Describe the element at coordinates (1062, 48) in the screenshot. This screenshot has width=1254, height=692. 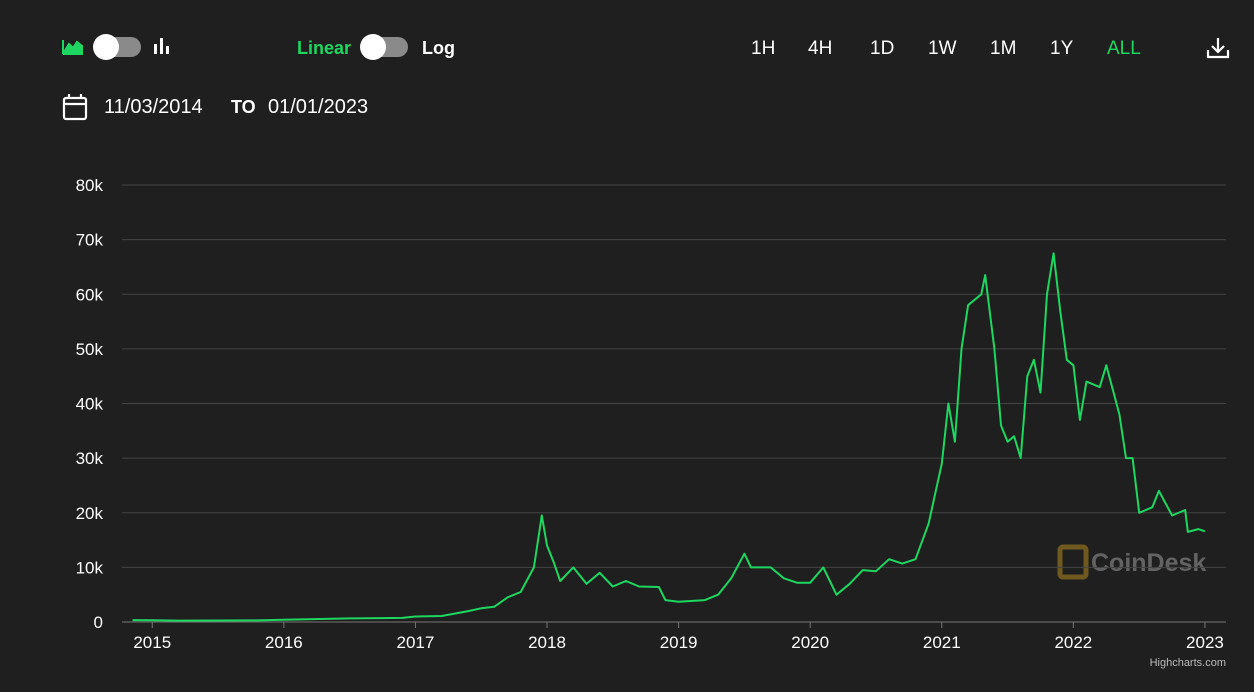
I see `range-button: 1Y` at that location.